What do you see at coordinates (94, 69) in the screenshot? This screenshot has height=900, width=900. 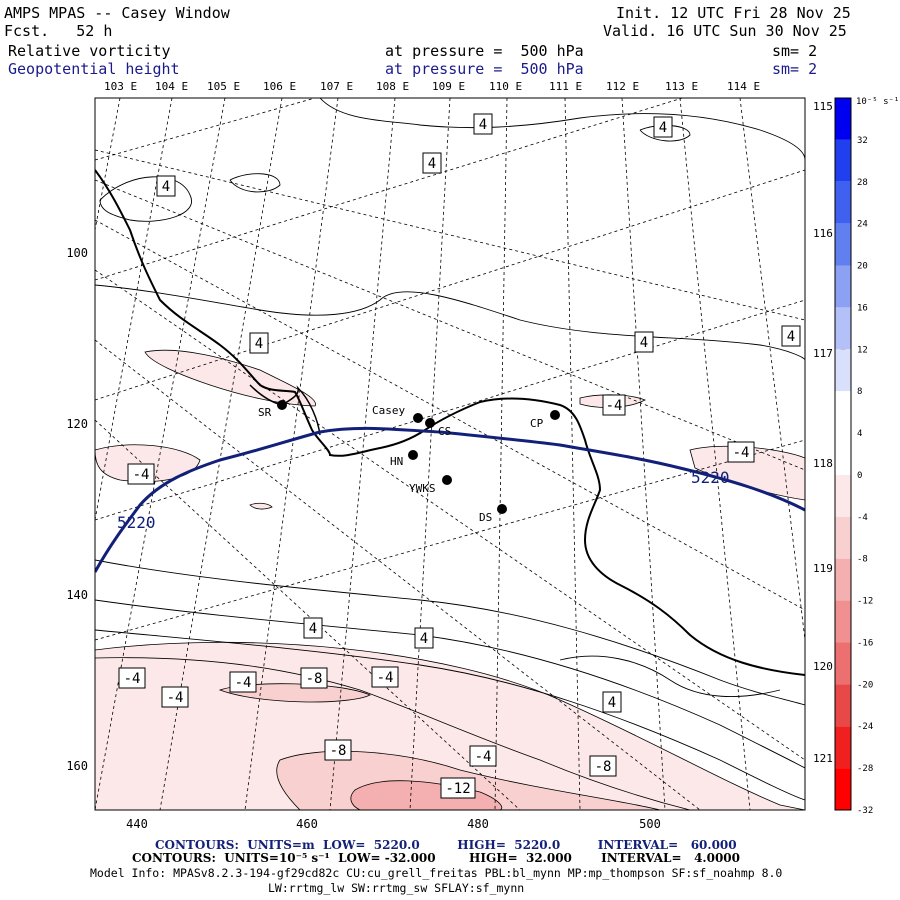 I see `field2-name: Geopotential height` at bounding box center [94, 69].